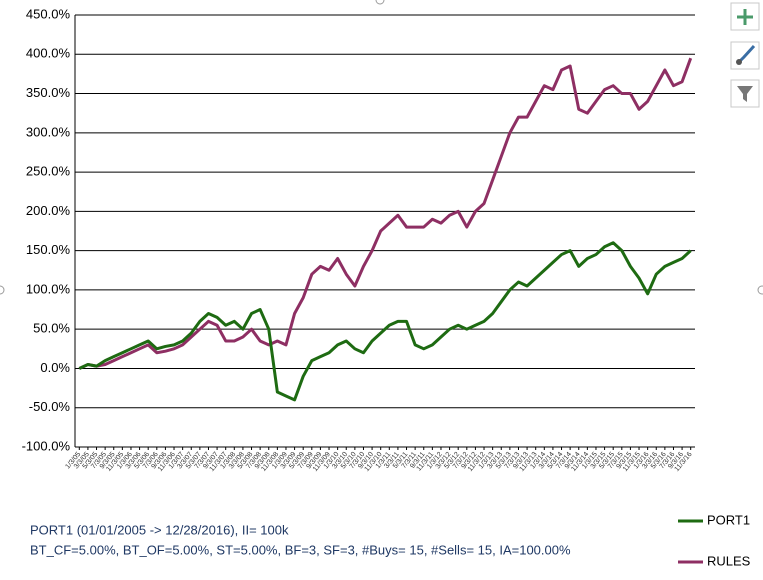 This screenshot has width=763, height=580. What do you see at coordinates (745, 93) in the screenshot?
I see `chart-filters-button` at bounding box center [745, 93].